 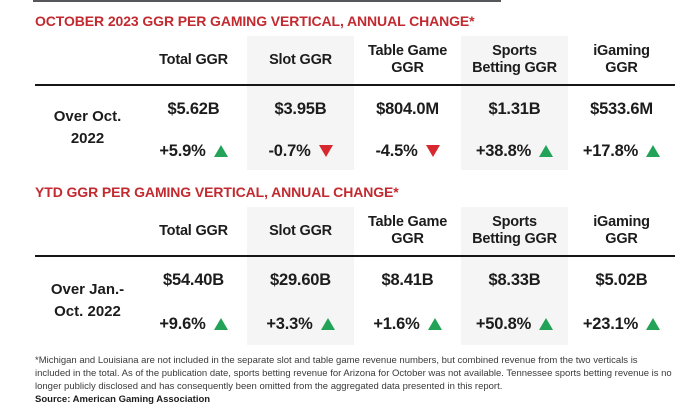 What do you see at coordinates (300, 280) in the screenshot?
I see `value-slot-ggr: $29.60B` at bounding box center [300, 280].